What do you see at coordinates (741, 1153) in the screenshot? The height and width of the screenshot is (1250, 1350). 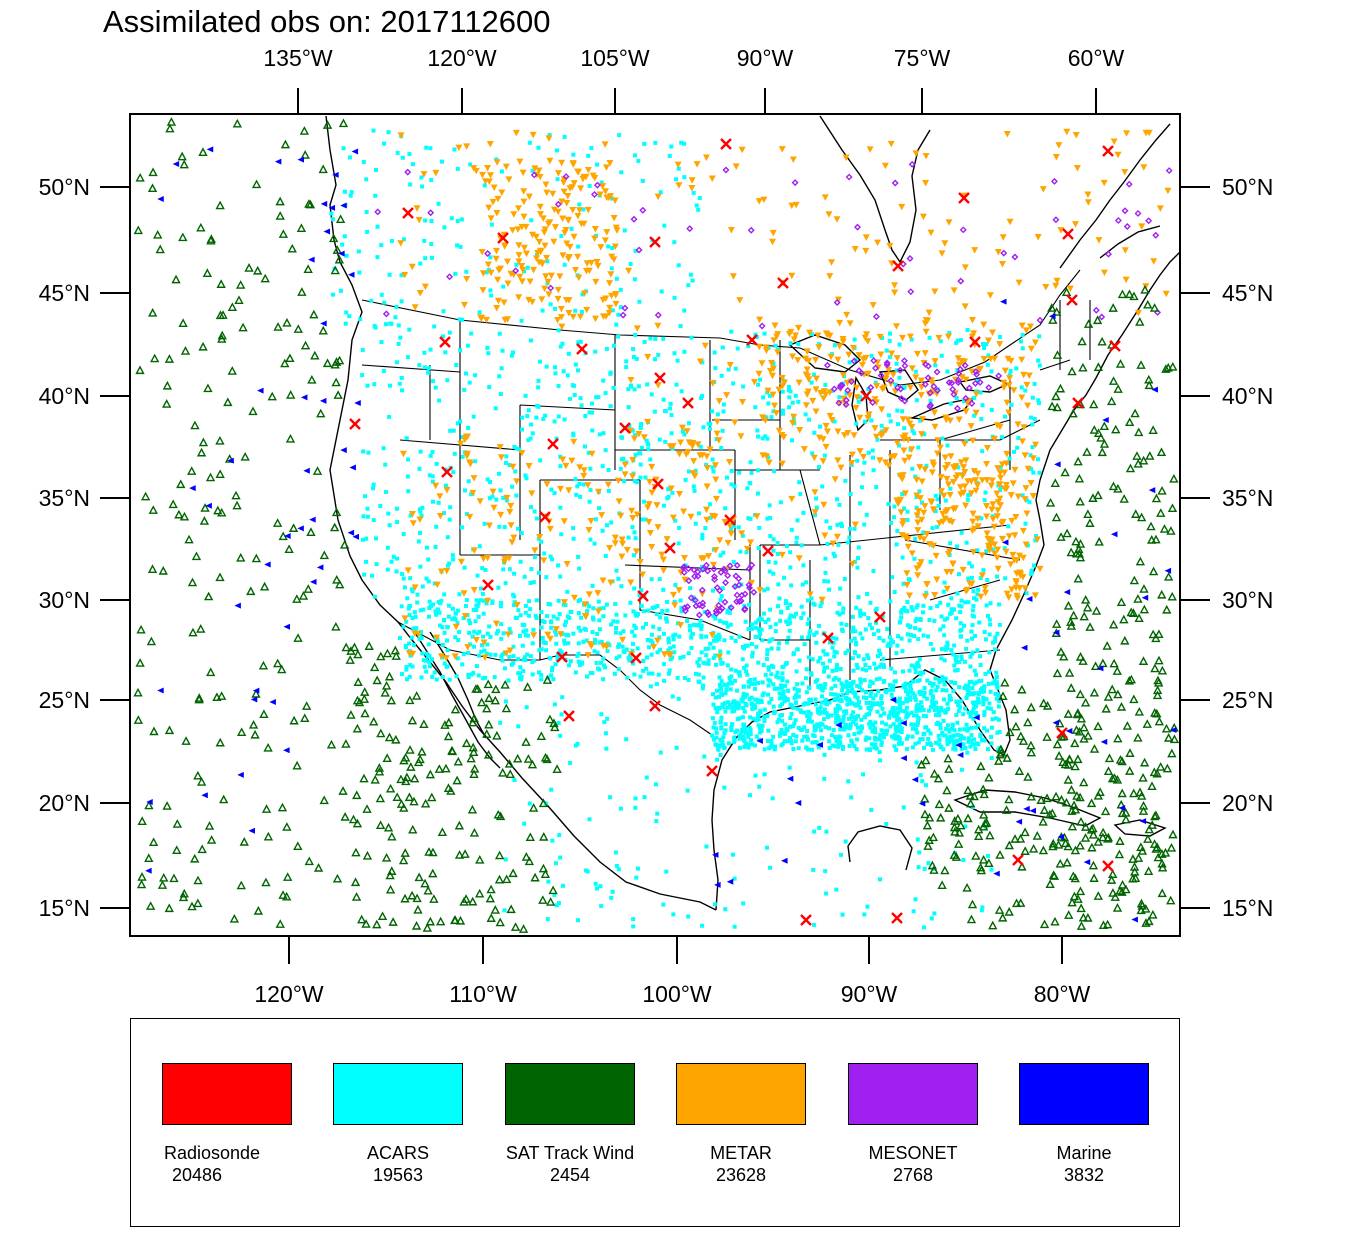 I see `legend-label: METAR` at bounding box center [741, 1153].